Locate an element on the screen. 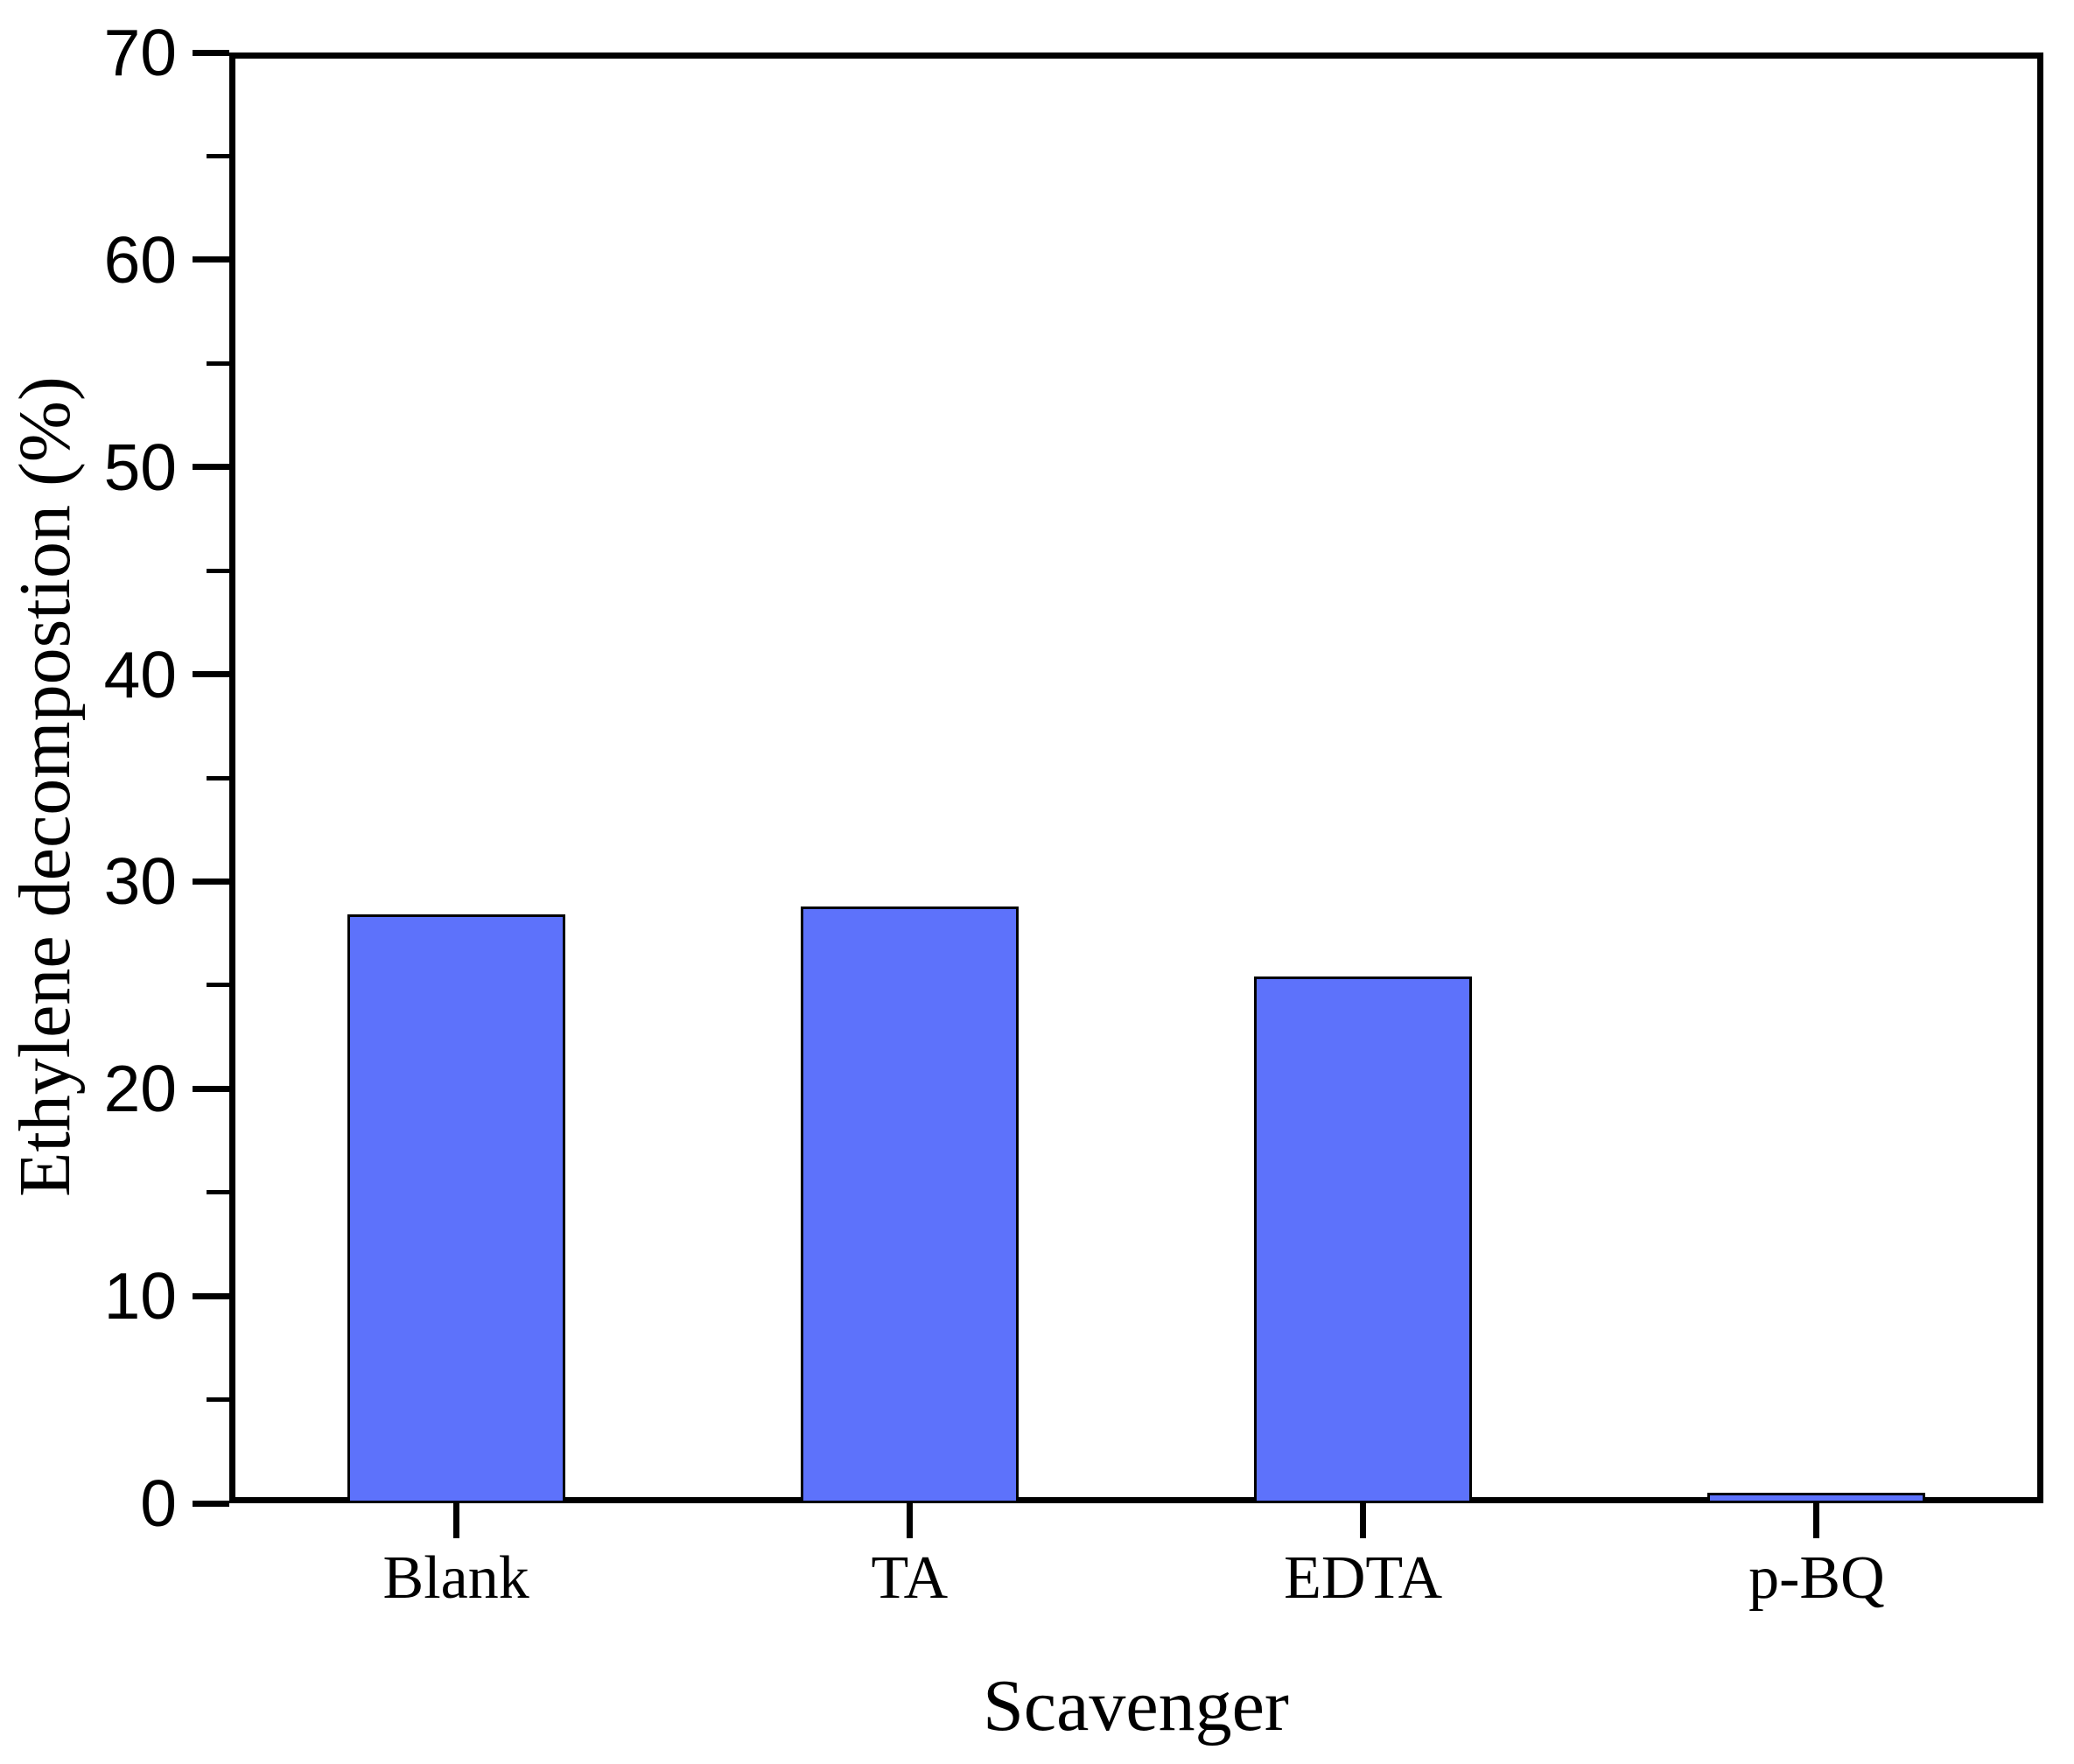 This screenshot has width=2074, height=1764. y-tick-label: 70 is located at coordinates (140, 52).